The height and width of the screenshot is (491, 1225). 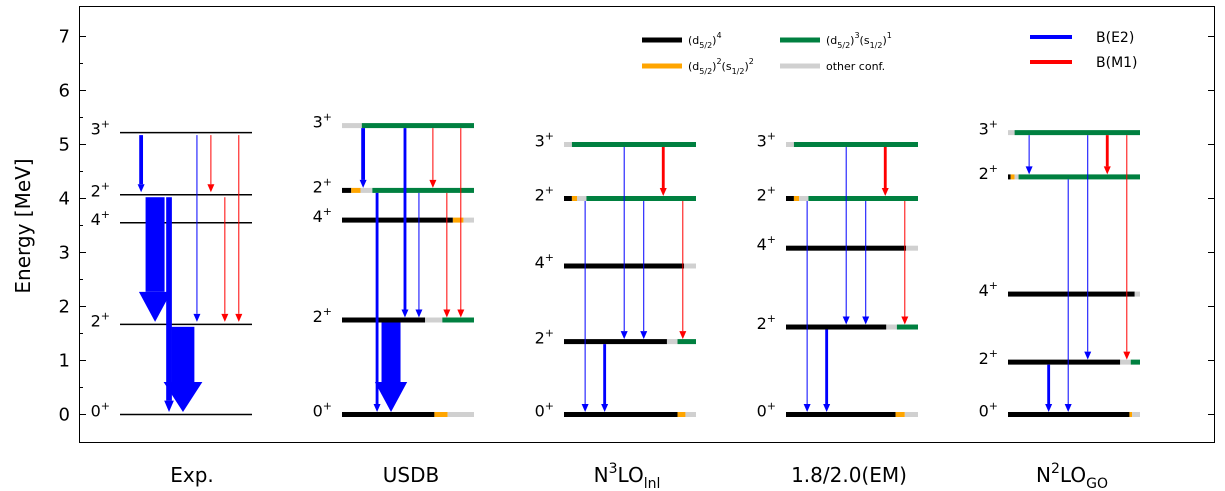 I want to click on legend-label: B(M1), so click(x=1117, y=63).